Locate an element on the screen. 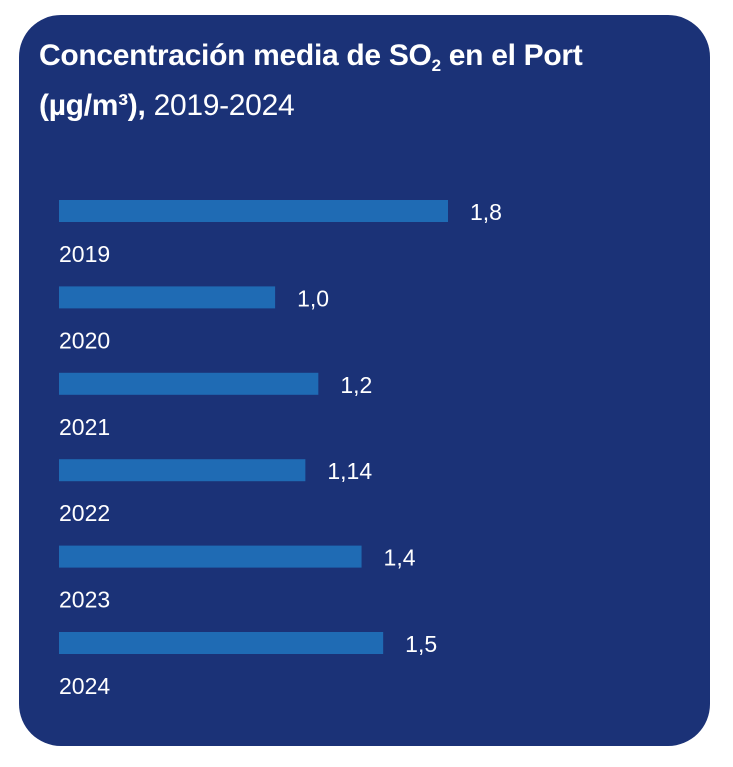 This screenshot has height=767, width=733. title-years: 2019-2024 is located at coordinates (220, 105).